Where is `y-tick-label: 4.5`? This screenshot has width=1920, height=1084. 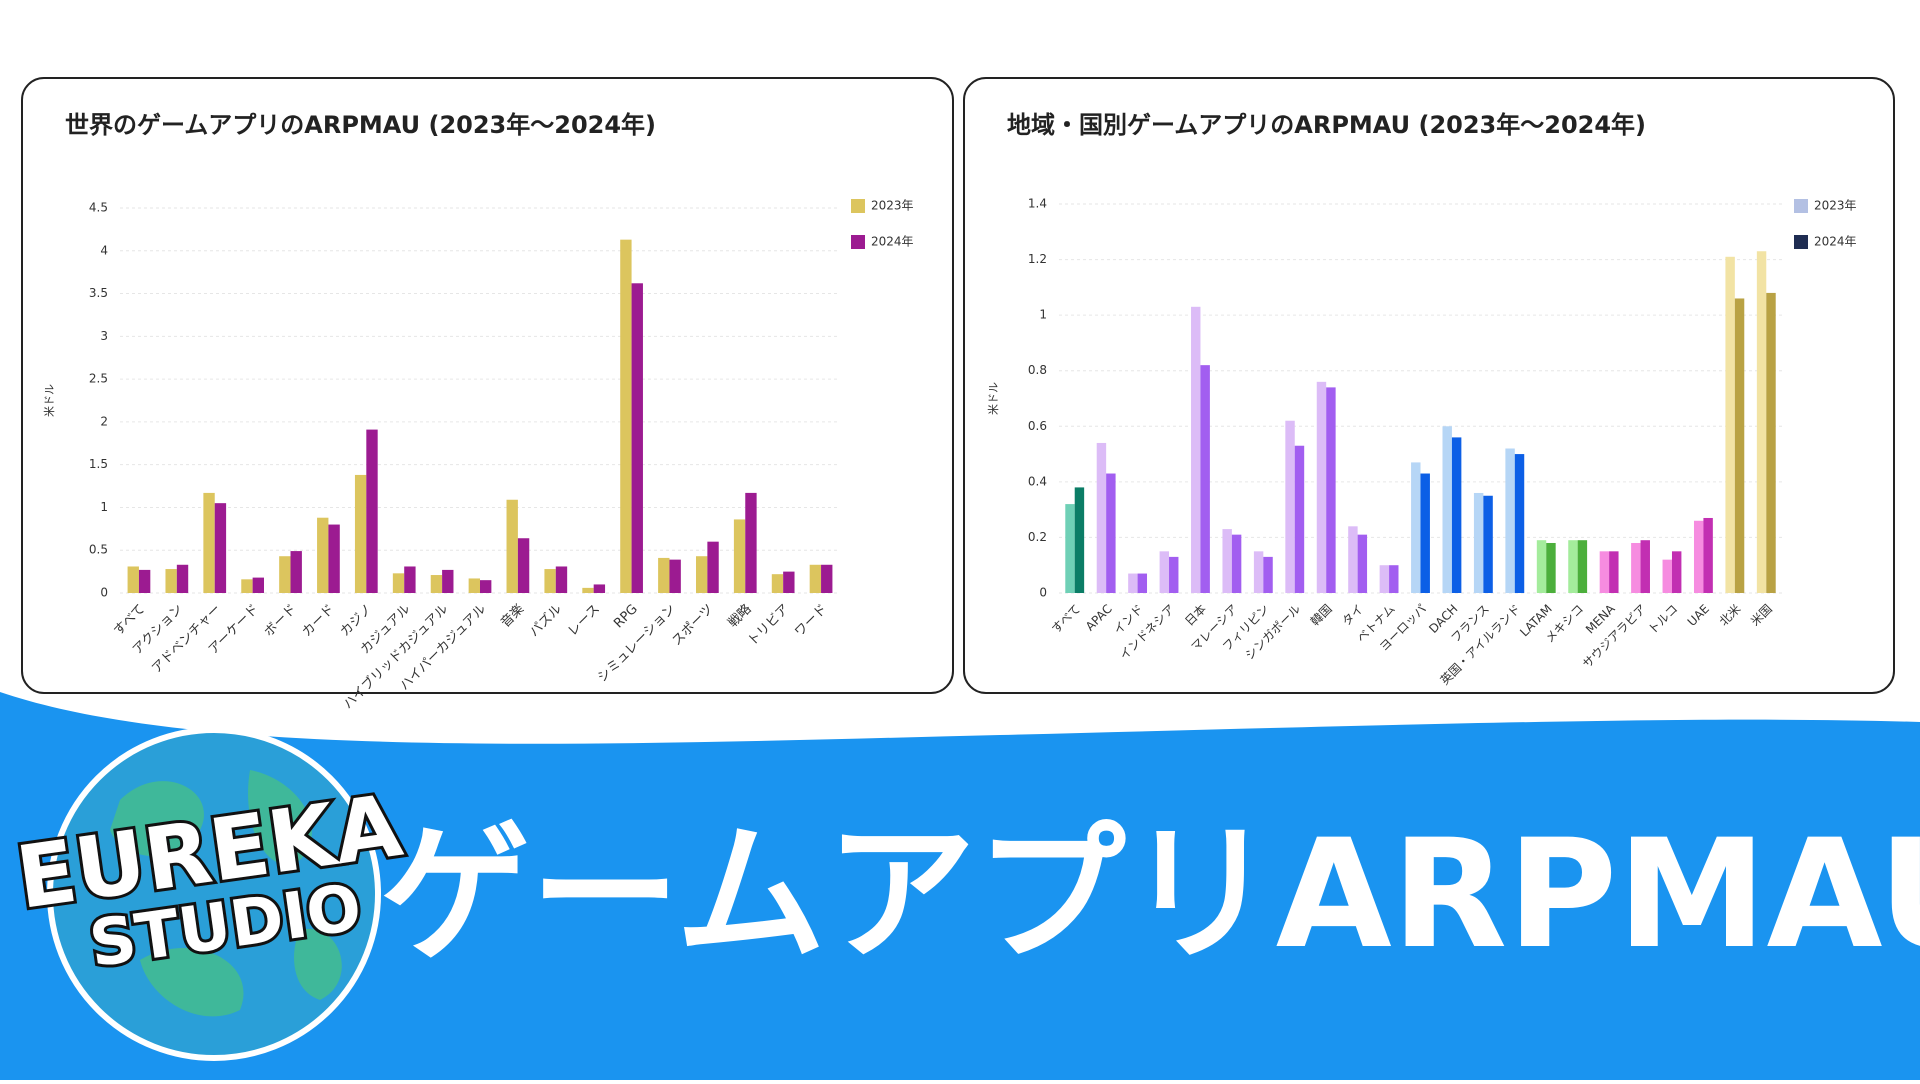
y-tick-label: 4.5 is located at coordinates (98, 208).